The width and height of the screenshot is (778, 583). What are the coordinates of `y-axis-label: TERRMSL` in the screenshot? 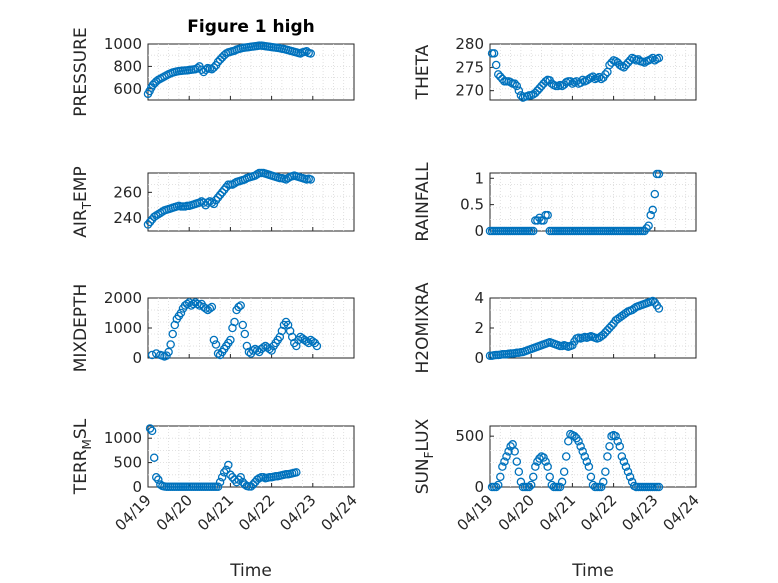 It's located at (82, 456).